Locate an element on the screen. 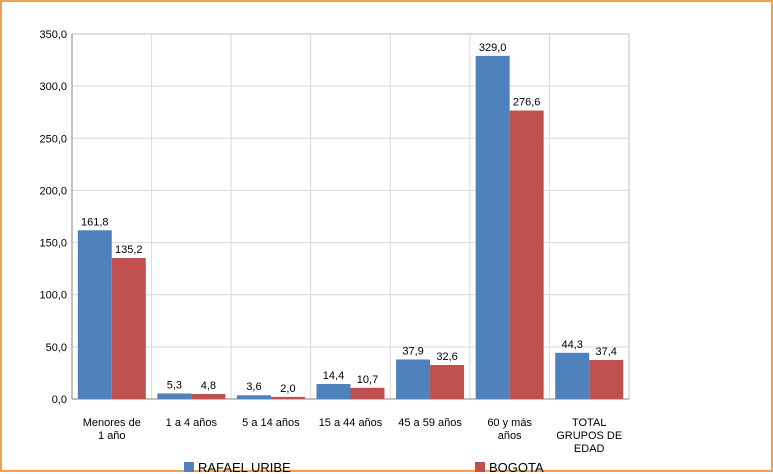 This screenshot has width=773, height=474. data-label: 161,8 is located at coordinates (95, 222).